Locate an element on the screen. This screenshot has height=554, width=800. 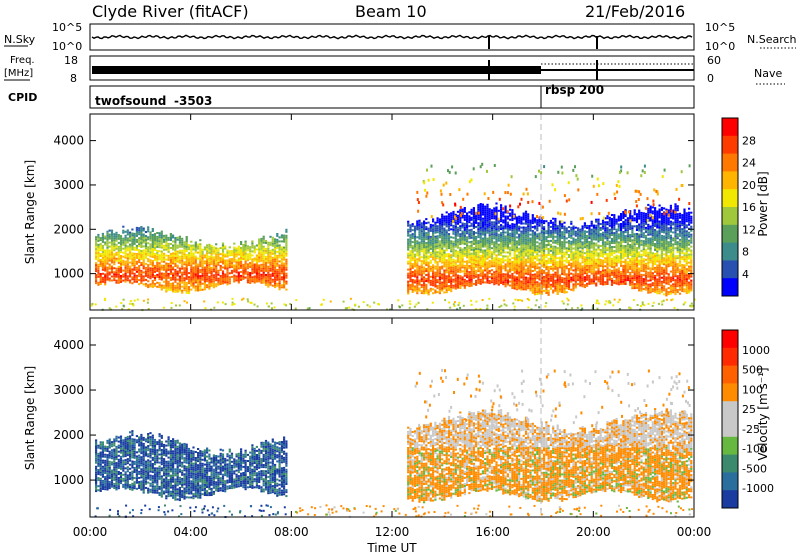
cpid-label: CPID is located at coordinates (22, 97).